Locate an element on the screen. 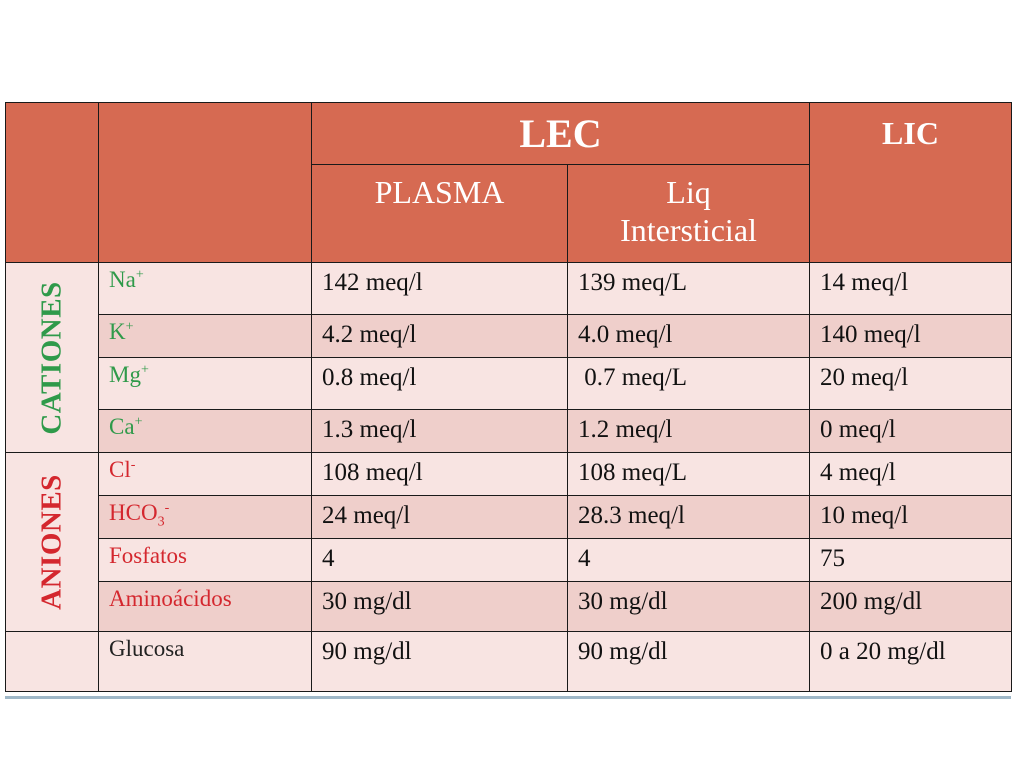  lic-value: 75 is located at coordinates (910, 560).